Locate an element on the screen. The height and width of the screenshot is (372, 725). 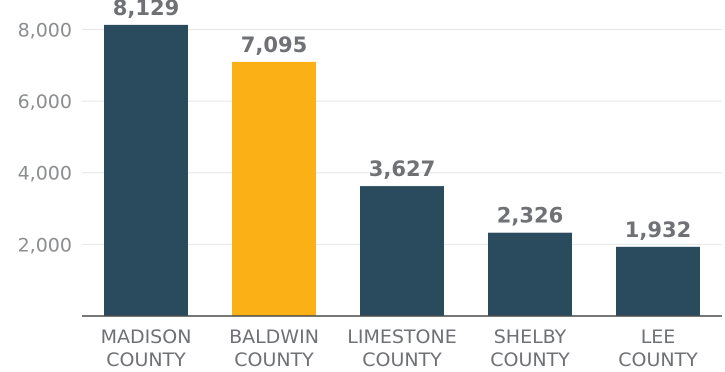
category-label: BALDWIN is located at coordinates (274, 337).